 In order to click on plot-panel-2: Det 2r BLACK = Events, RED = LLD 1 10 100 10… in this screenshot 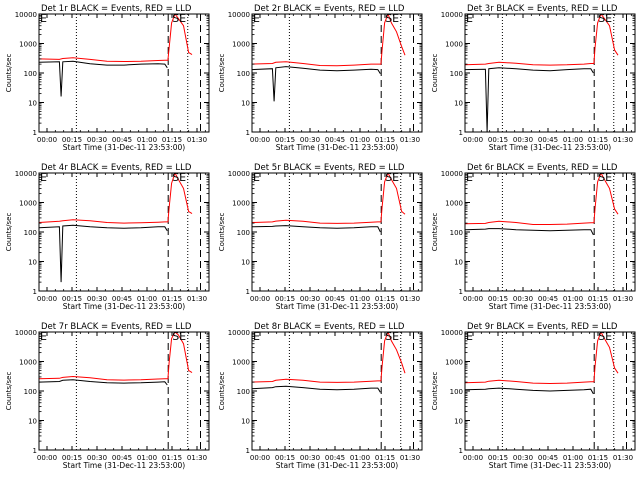, I will do `click(320, 78)`.